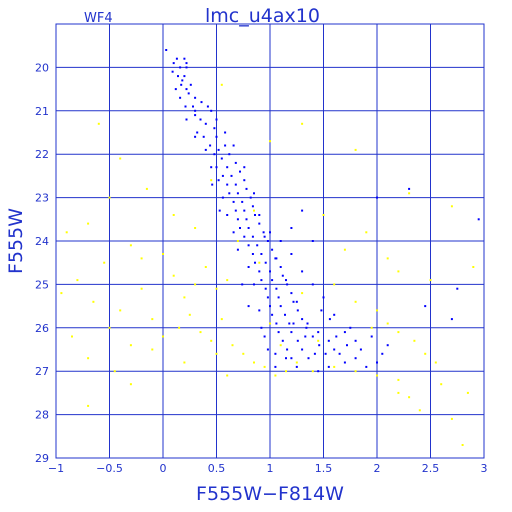 Image resolution: width=512 pixels, height=512 pixels. Describe the element at coordinates (42, 263) in the screenshot. I see `y-tick-labels: 20 21 22 23 24 25 26 27 28 29` at that location.